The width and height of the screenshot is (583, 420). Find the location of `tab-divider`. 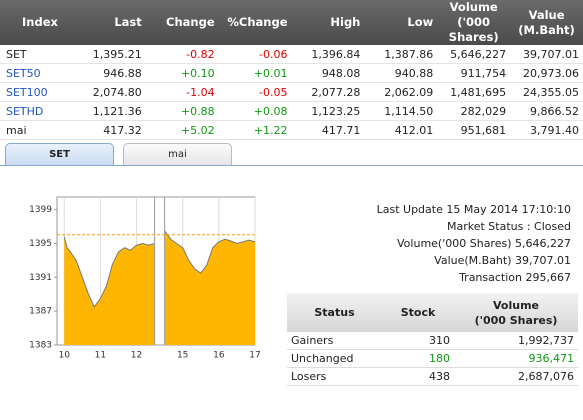

tab-divider is located at coordinates (291, 165).